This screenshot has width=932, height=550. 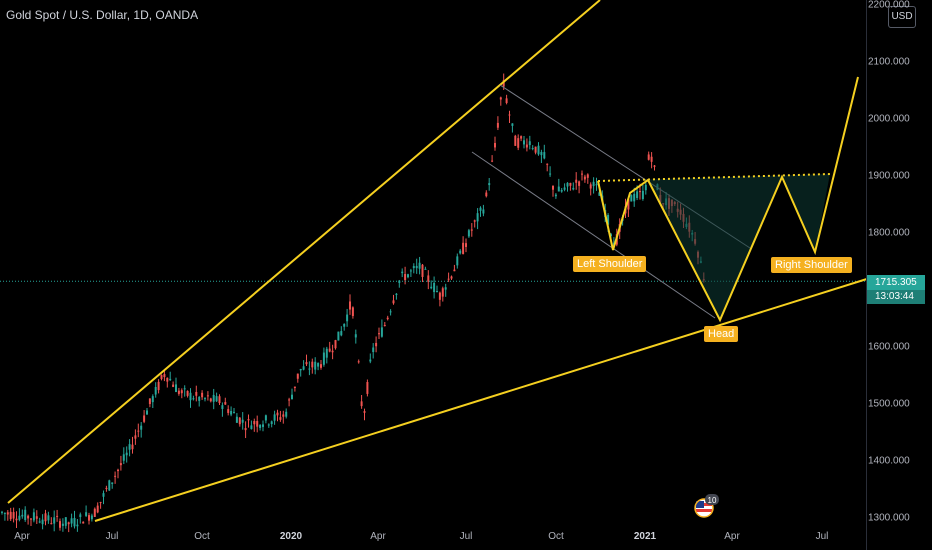 I want to click on head-and-shoulders-path, so click(x=728, y=199).